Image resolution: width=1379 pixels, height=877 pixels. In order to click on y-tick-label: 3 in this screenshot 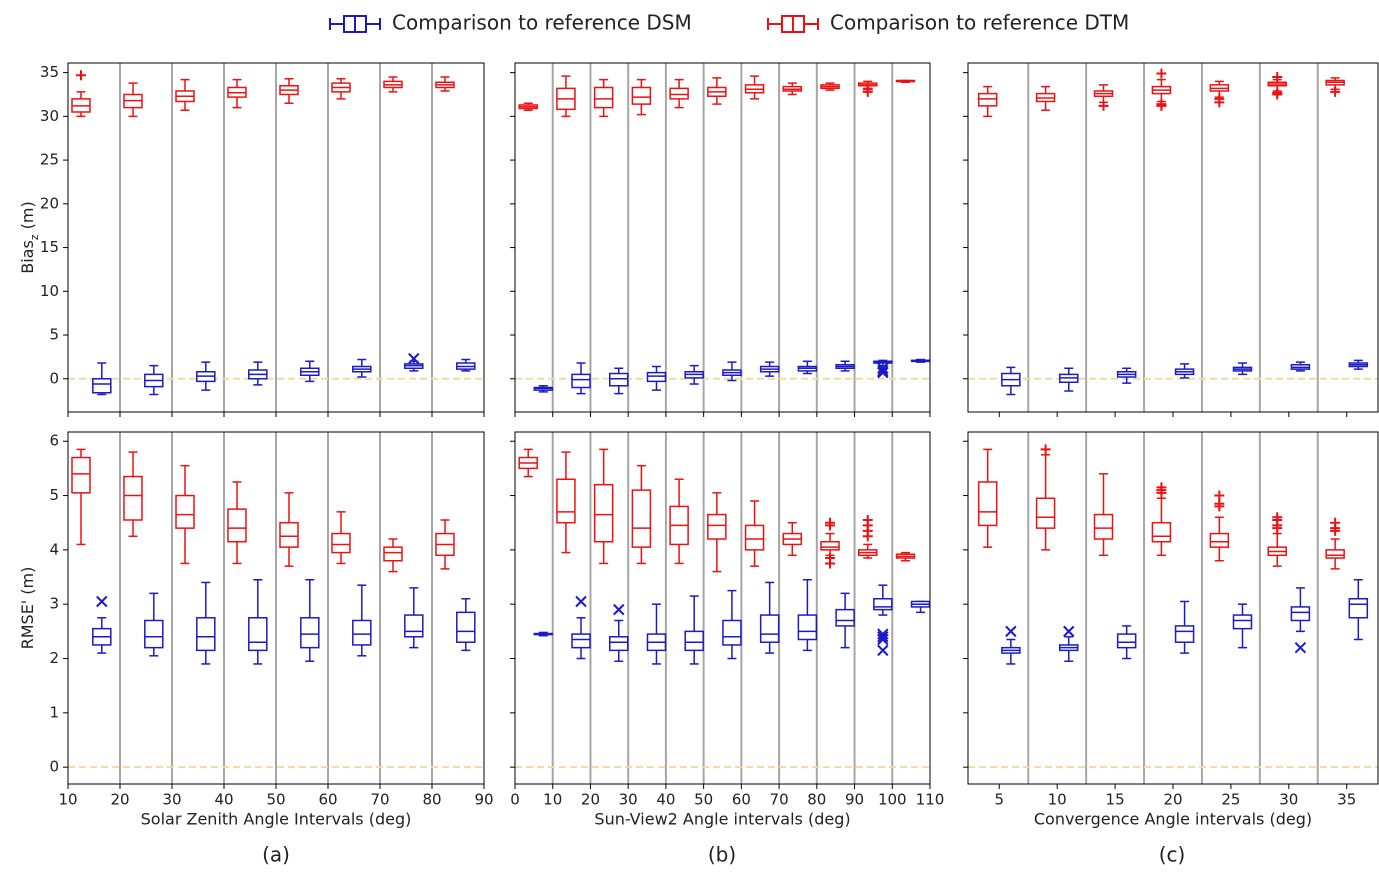, I will do `click(54, 604)`.